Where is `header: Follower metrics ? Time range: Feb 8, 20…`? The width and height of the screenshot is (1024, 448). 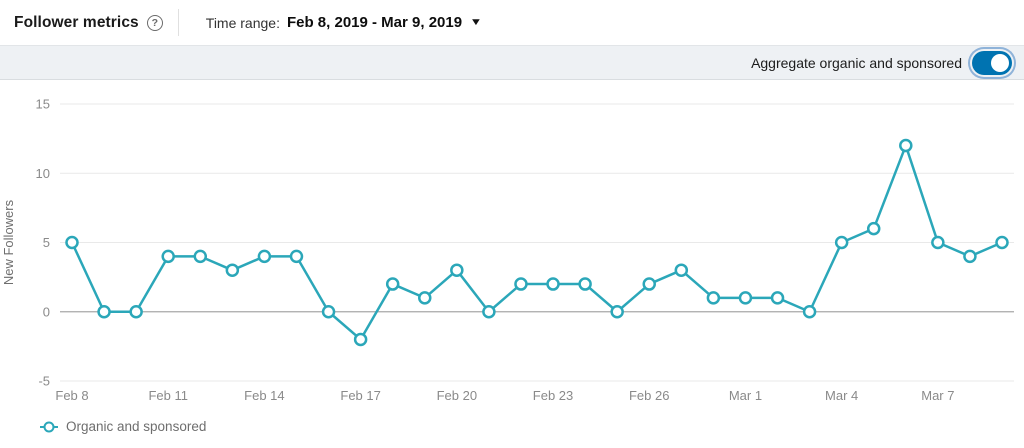 header: Follower metrics ? Time range: Feb 8, 20… is located at coordinates (512, 22).